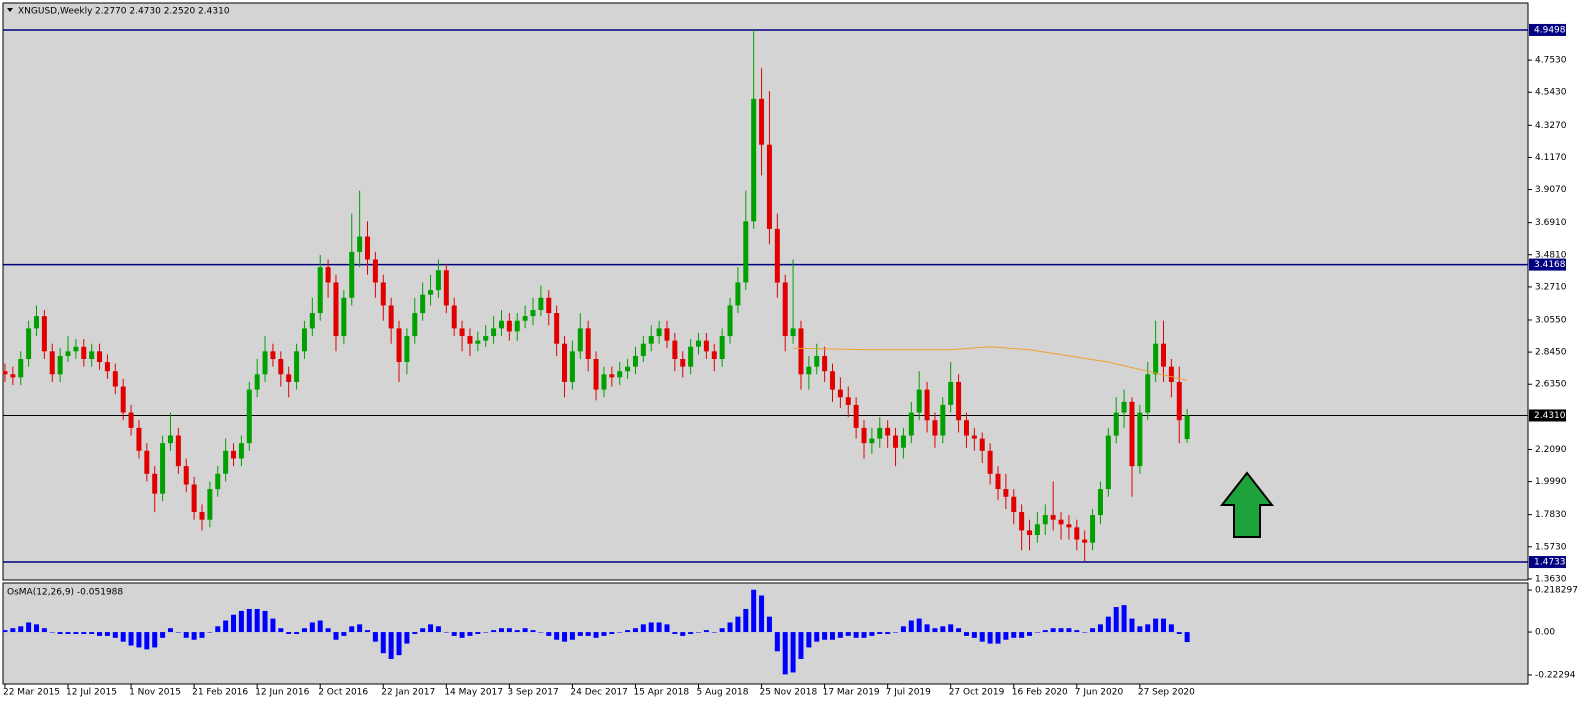  I want to click on indicator-y-tick-label: 0.218297, so click(1556, 591).